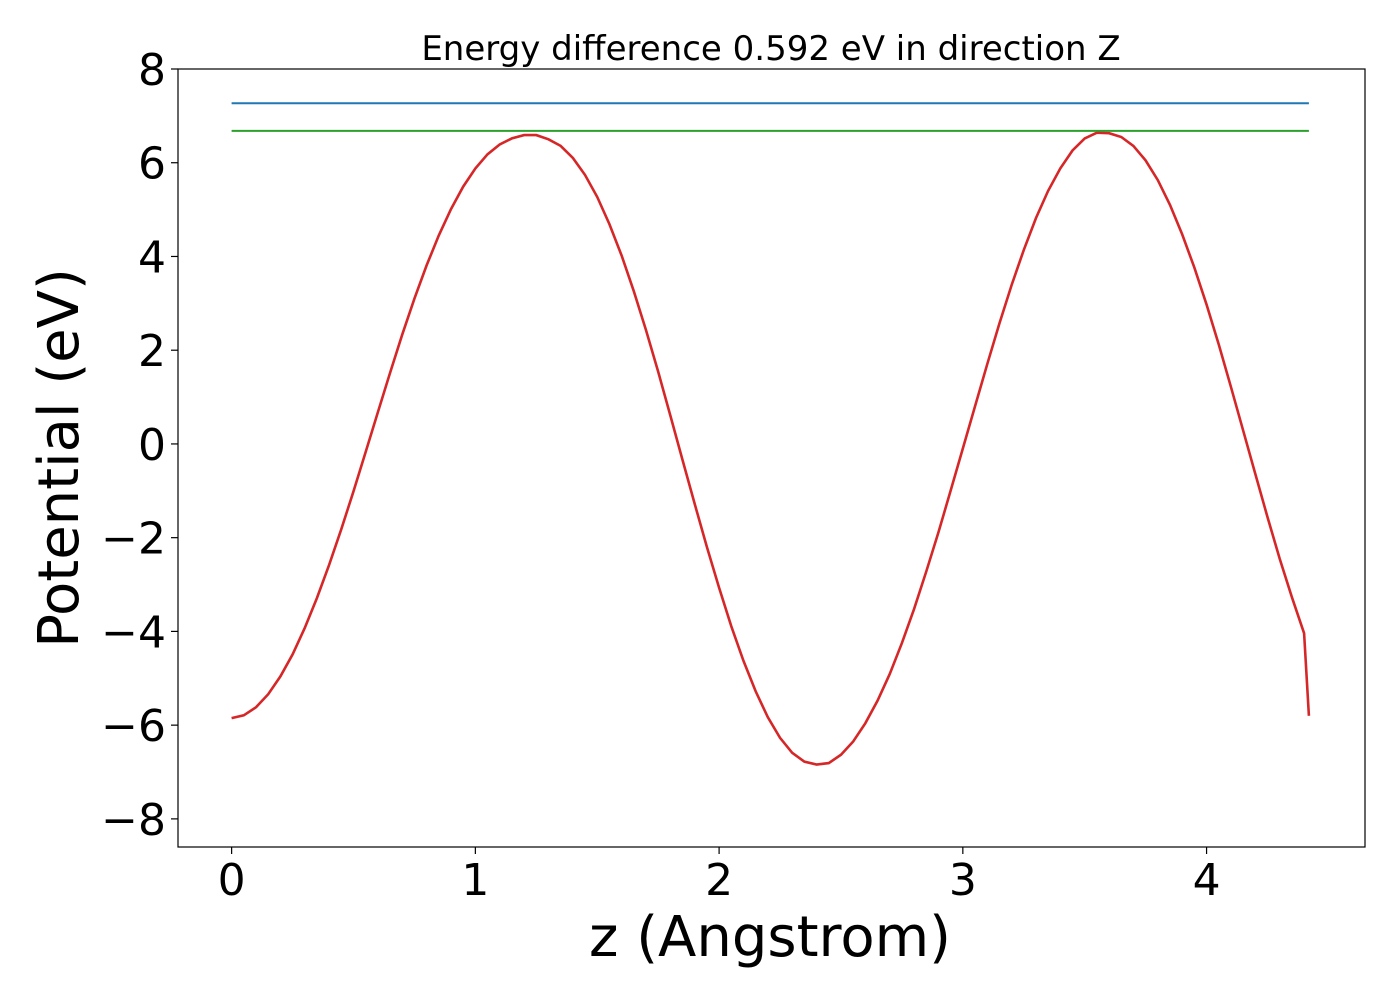 This screenshot has width=1400, height=1000. Describe the element at coordinates (152, 164) in the screenshot. I see `y-tick-label: 6` at that location.